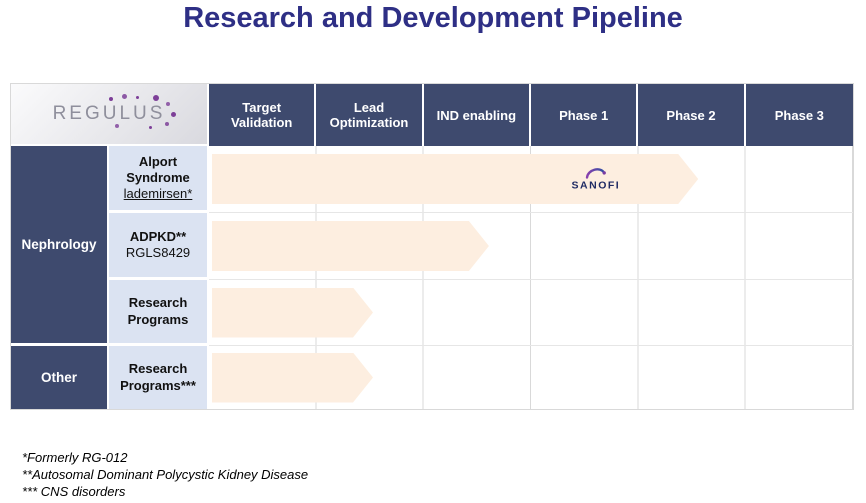 This screenshot has width=866, height=503. Describe the element at coordinates (74, 492) in the screenshot. I see `footnote-cns: *** CNS disorders` at that location.